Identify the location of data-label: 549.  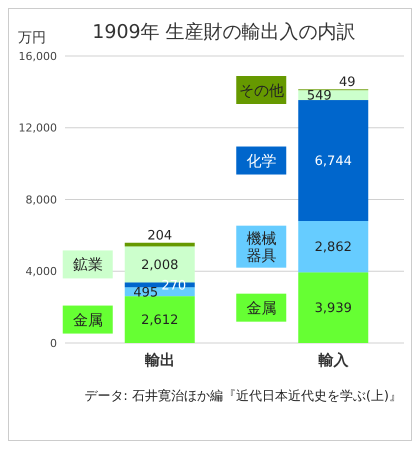
(319, 96).